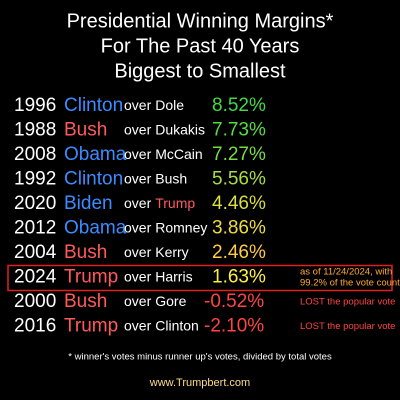 The width and height of the screenshot is (400, 400). What do you see at coordinates (35, 252) in the screenshot?
I see `year: 2004` at bounding box center [35, 252].